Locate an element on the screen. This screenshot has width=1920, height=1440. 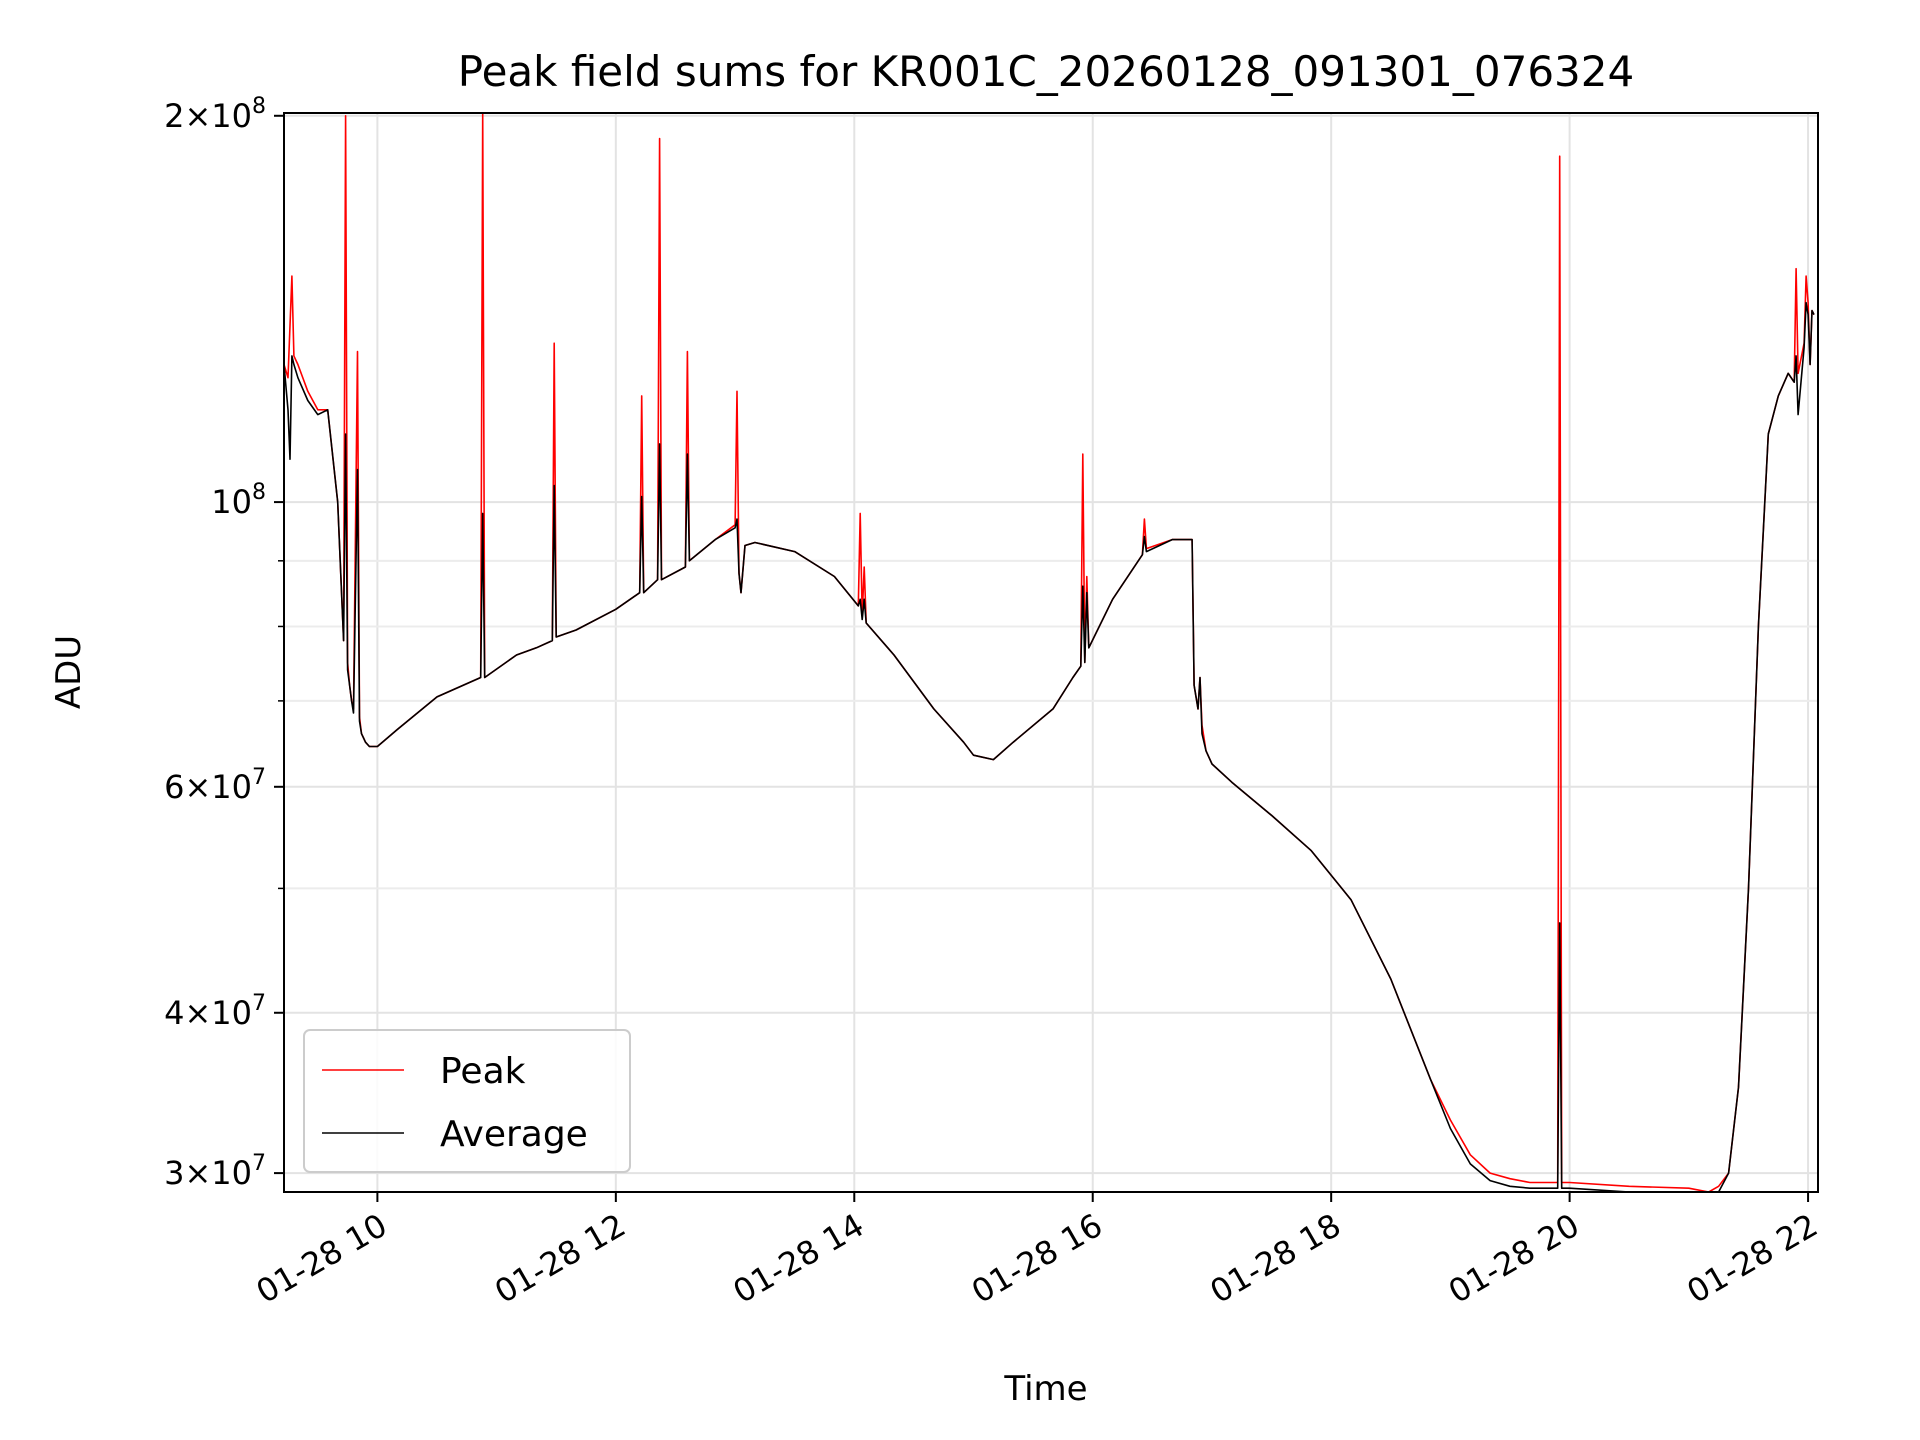
y-axis-title: ADU is located at coordinates (69, 672).